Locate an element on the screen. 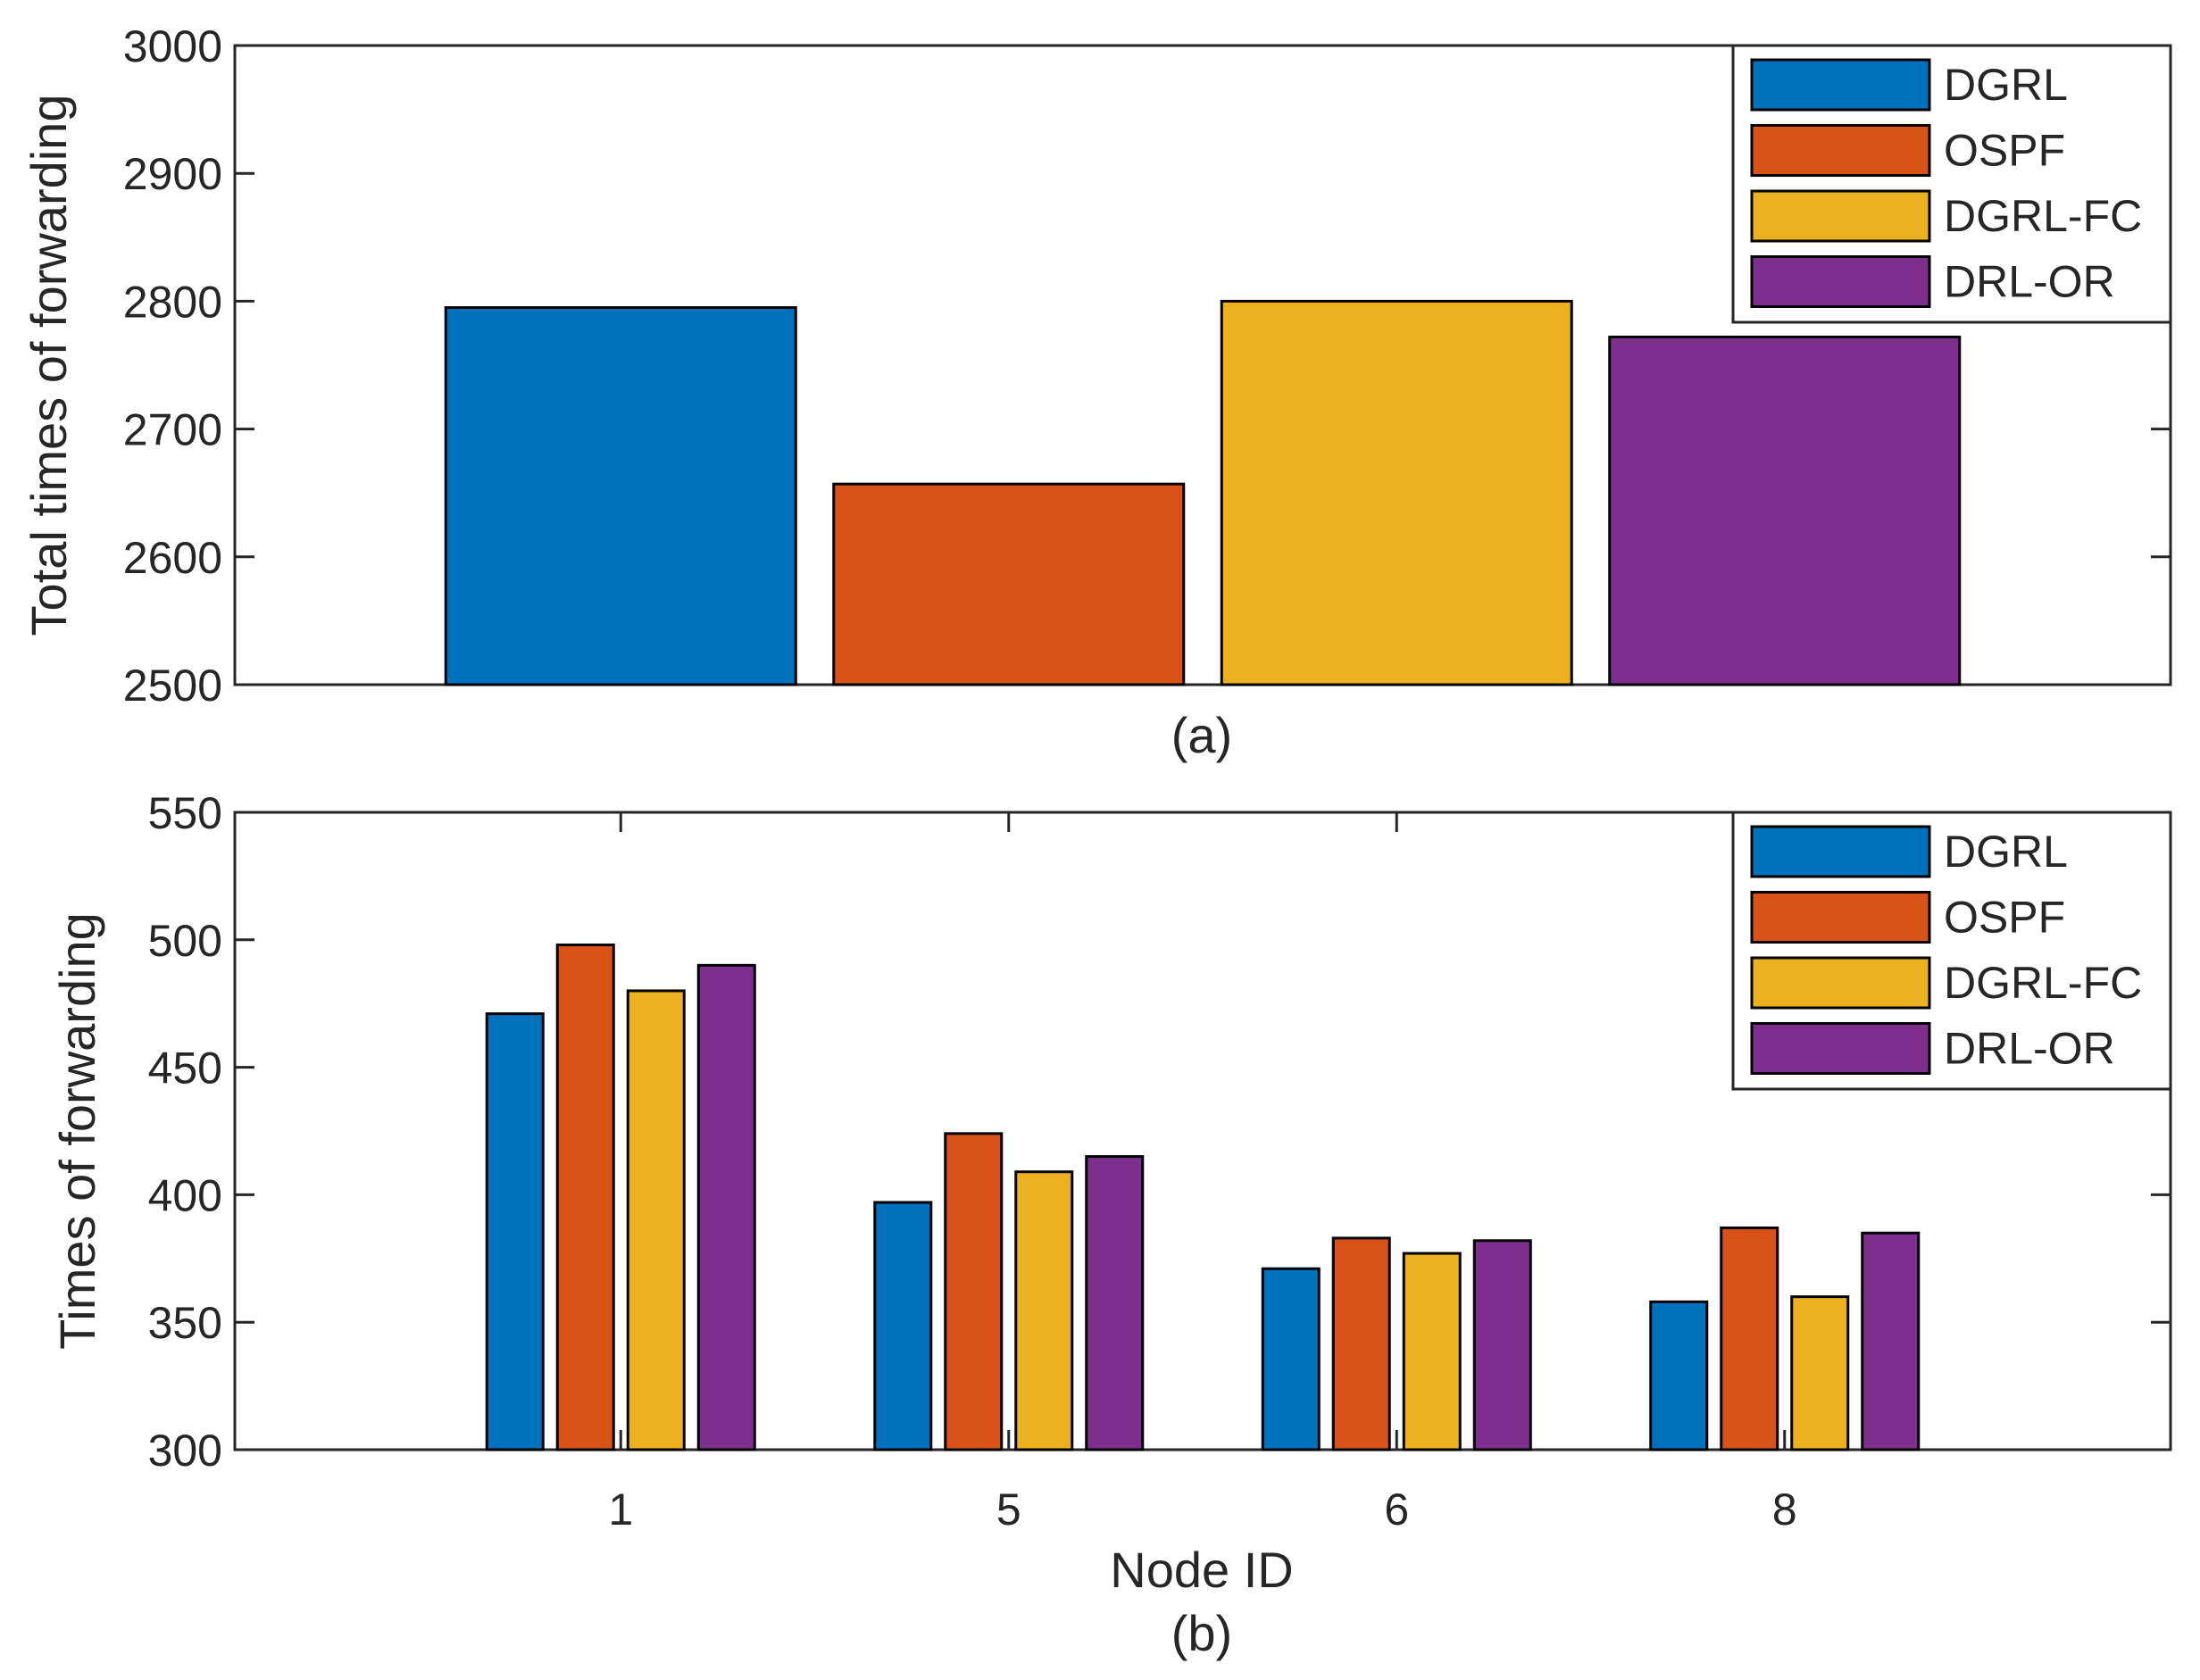  panel-a-bar-drl-or is located at coordinates (1785, 511).